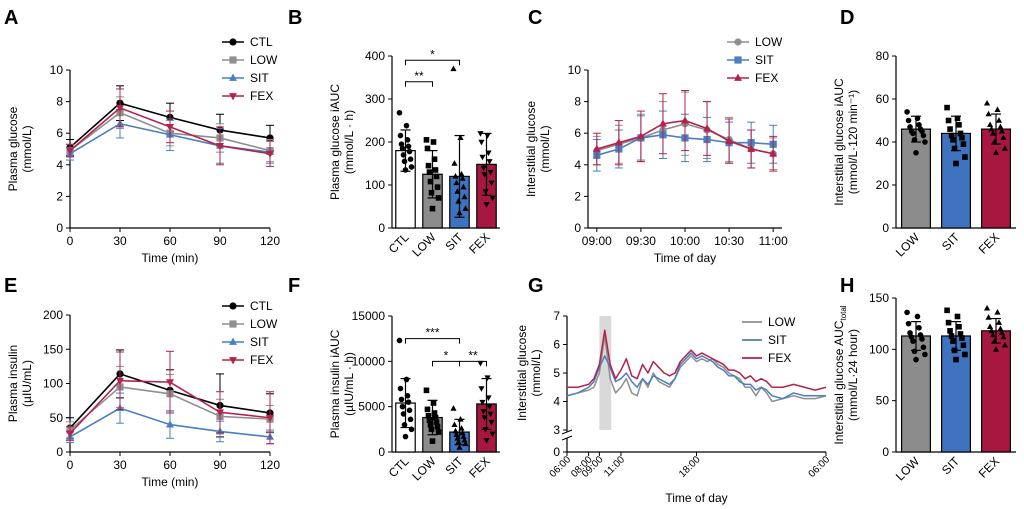 Image resolution: width=1024 pixels, height=509 pixels. I want to click on panel-d-sit-xtick-label: SIT, so click(951, 242).